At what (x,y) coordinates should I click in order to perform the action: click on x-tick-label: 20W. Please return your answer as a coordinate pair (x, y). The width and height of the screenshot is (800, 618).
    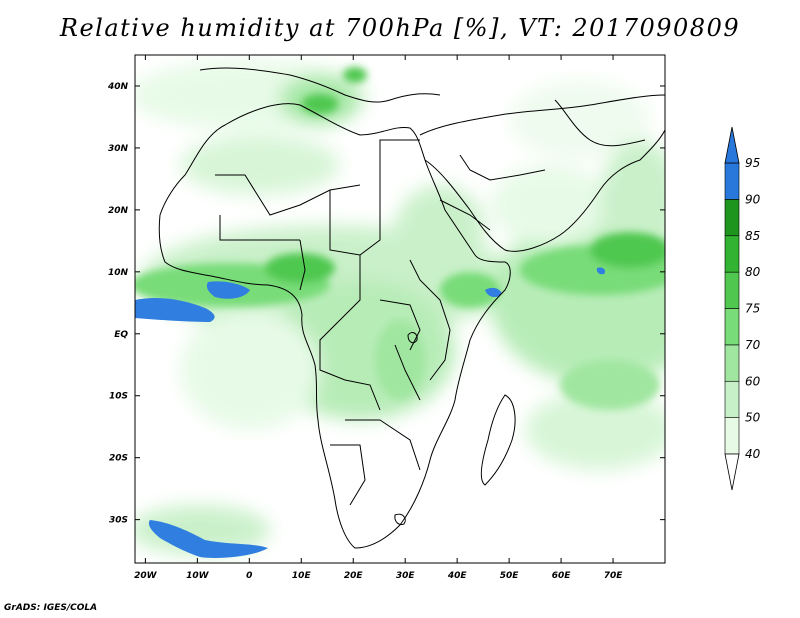
    Looking at the image, I should click on (146, 576).